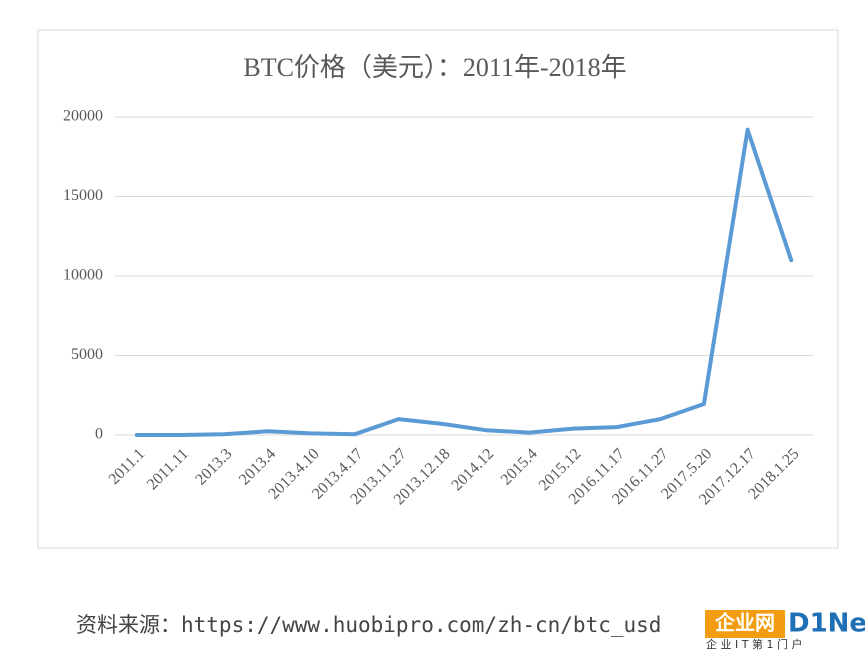 This screenshot has height=652, width=865. What do you see at coordinates (99, 434) in the screenshot?
I see `y-tick-label: 0` at bounding box center [99, 434].